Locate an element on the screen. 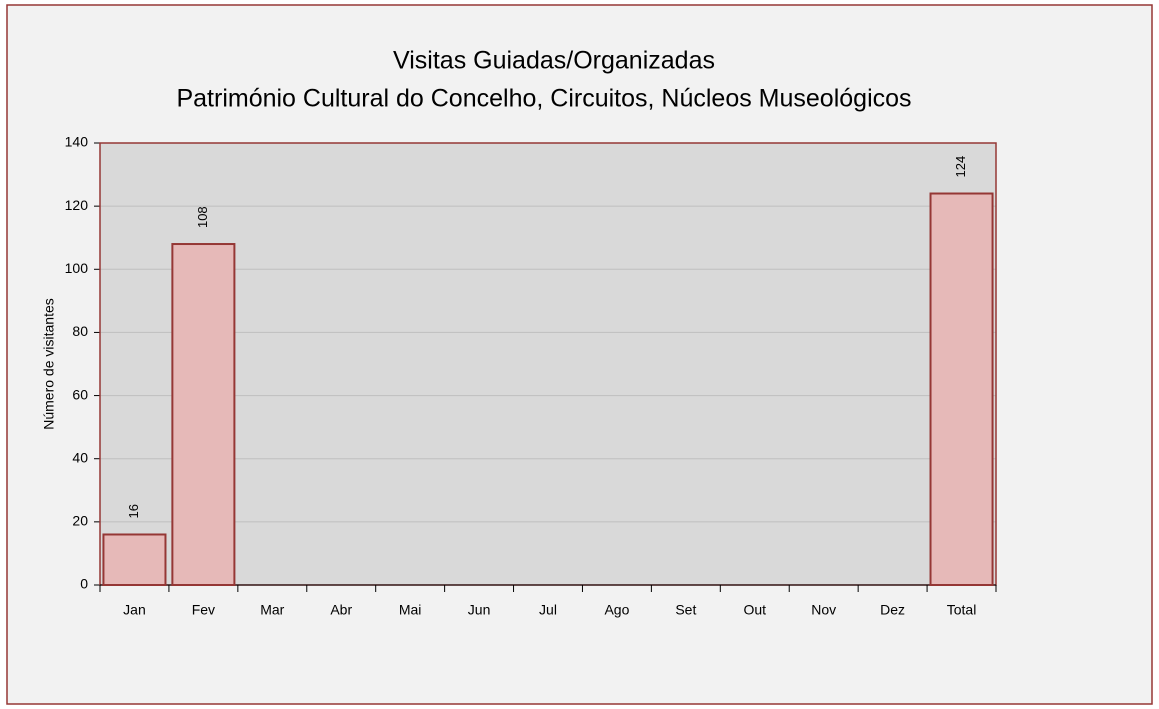 This screenshot has height=709, width=1159. y-axis-label: Número de visitantes is located at coordinates (49, 364).